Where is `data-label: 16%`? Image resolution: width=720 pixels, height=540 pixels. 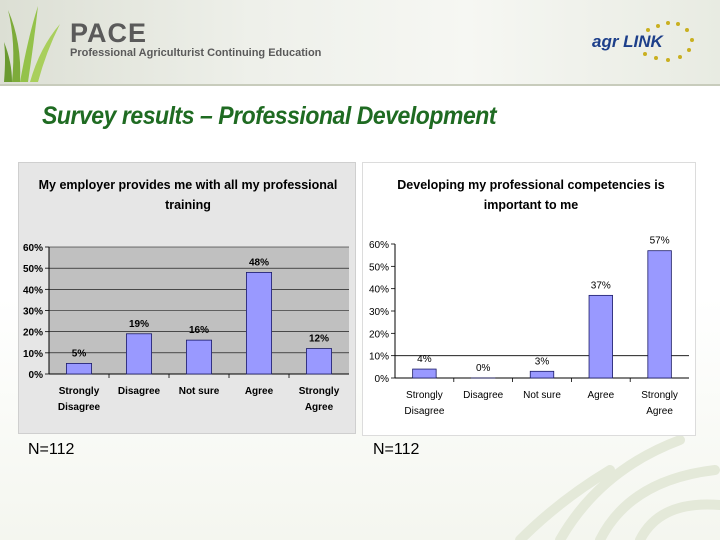
data-label: 16% is located at coordinates (199, 330).